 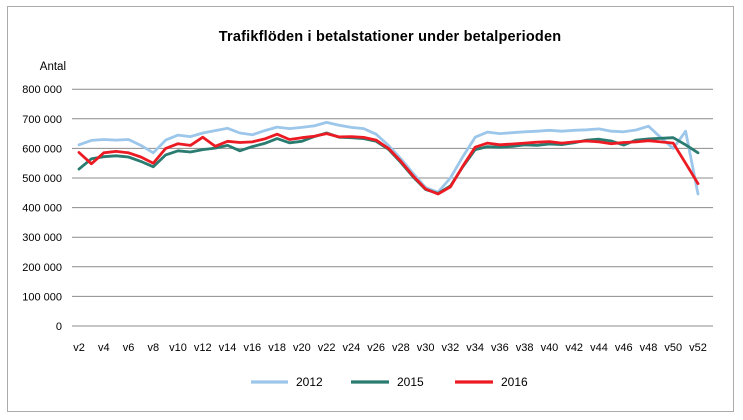 I want to click on y-tick-label: 800 000, so click(x=42, y=90).